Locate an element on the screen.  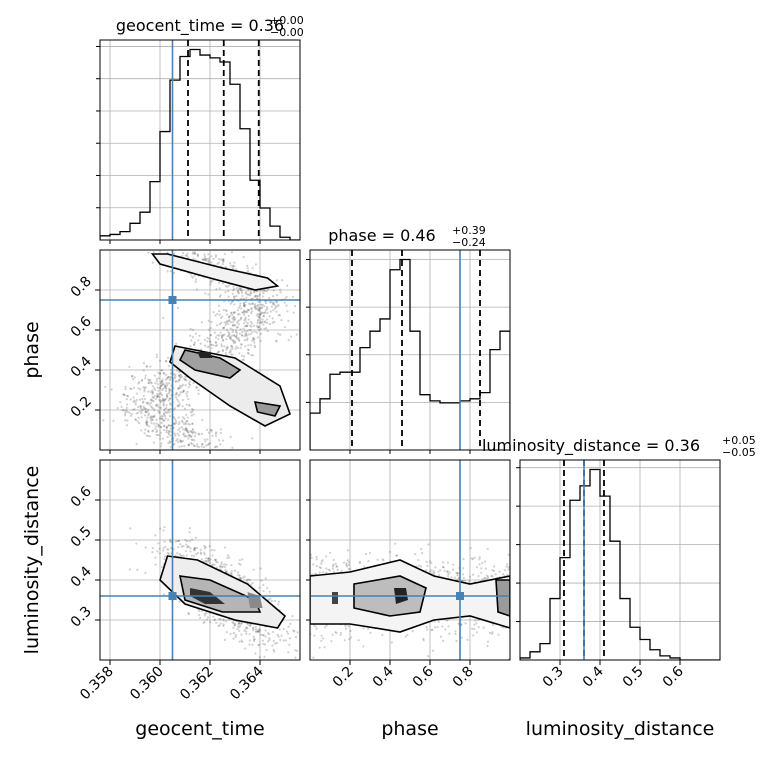
injection-marker is located at coordinates (172, 300).